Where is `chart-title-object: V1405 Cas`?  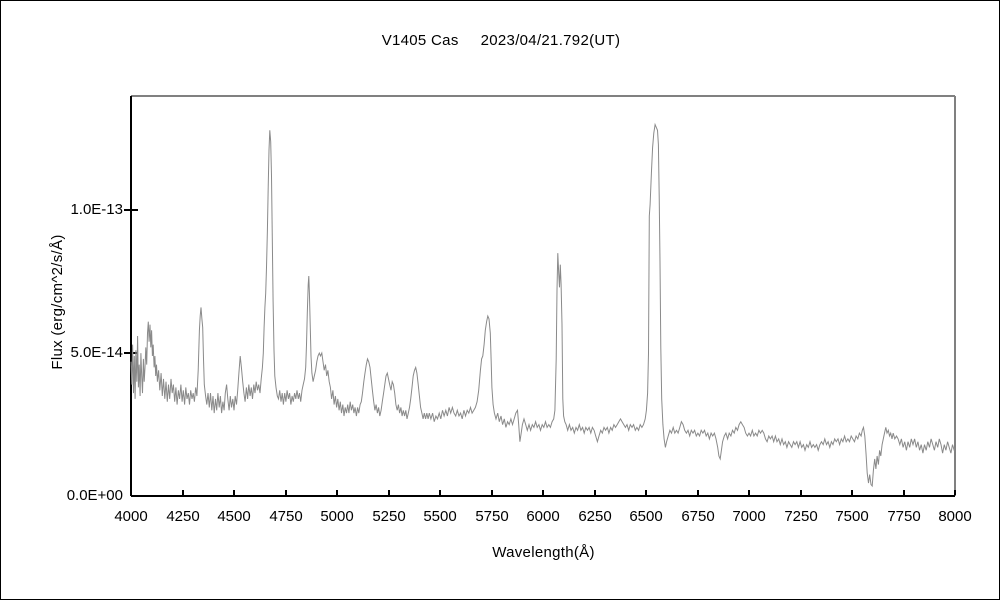
chart-title-object: V1405 Cas is located at coordinates (420, 40).